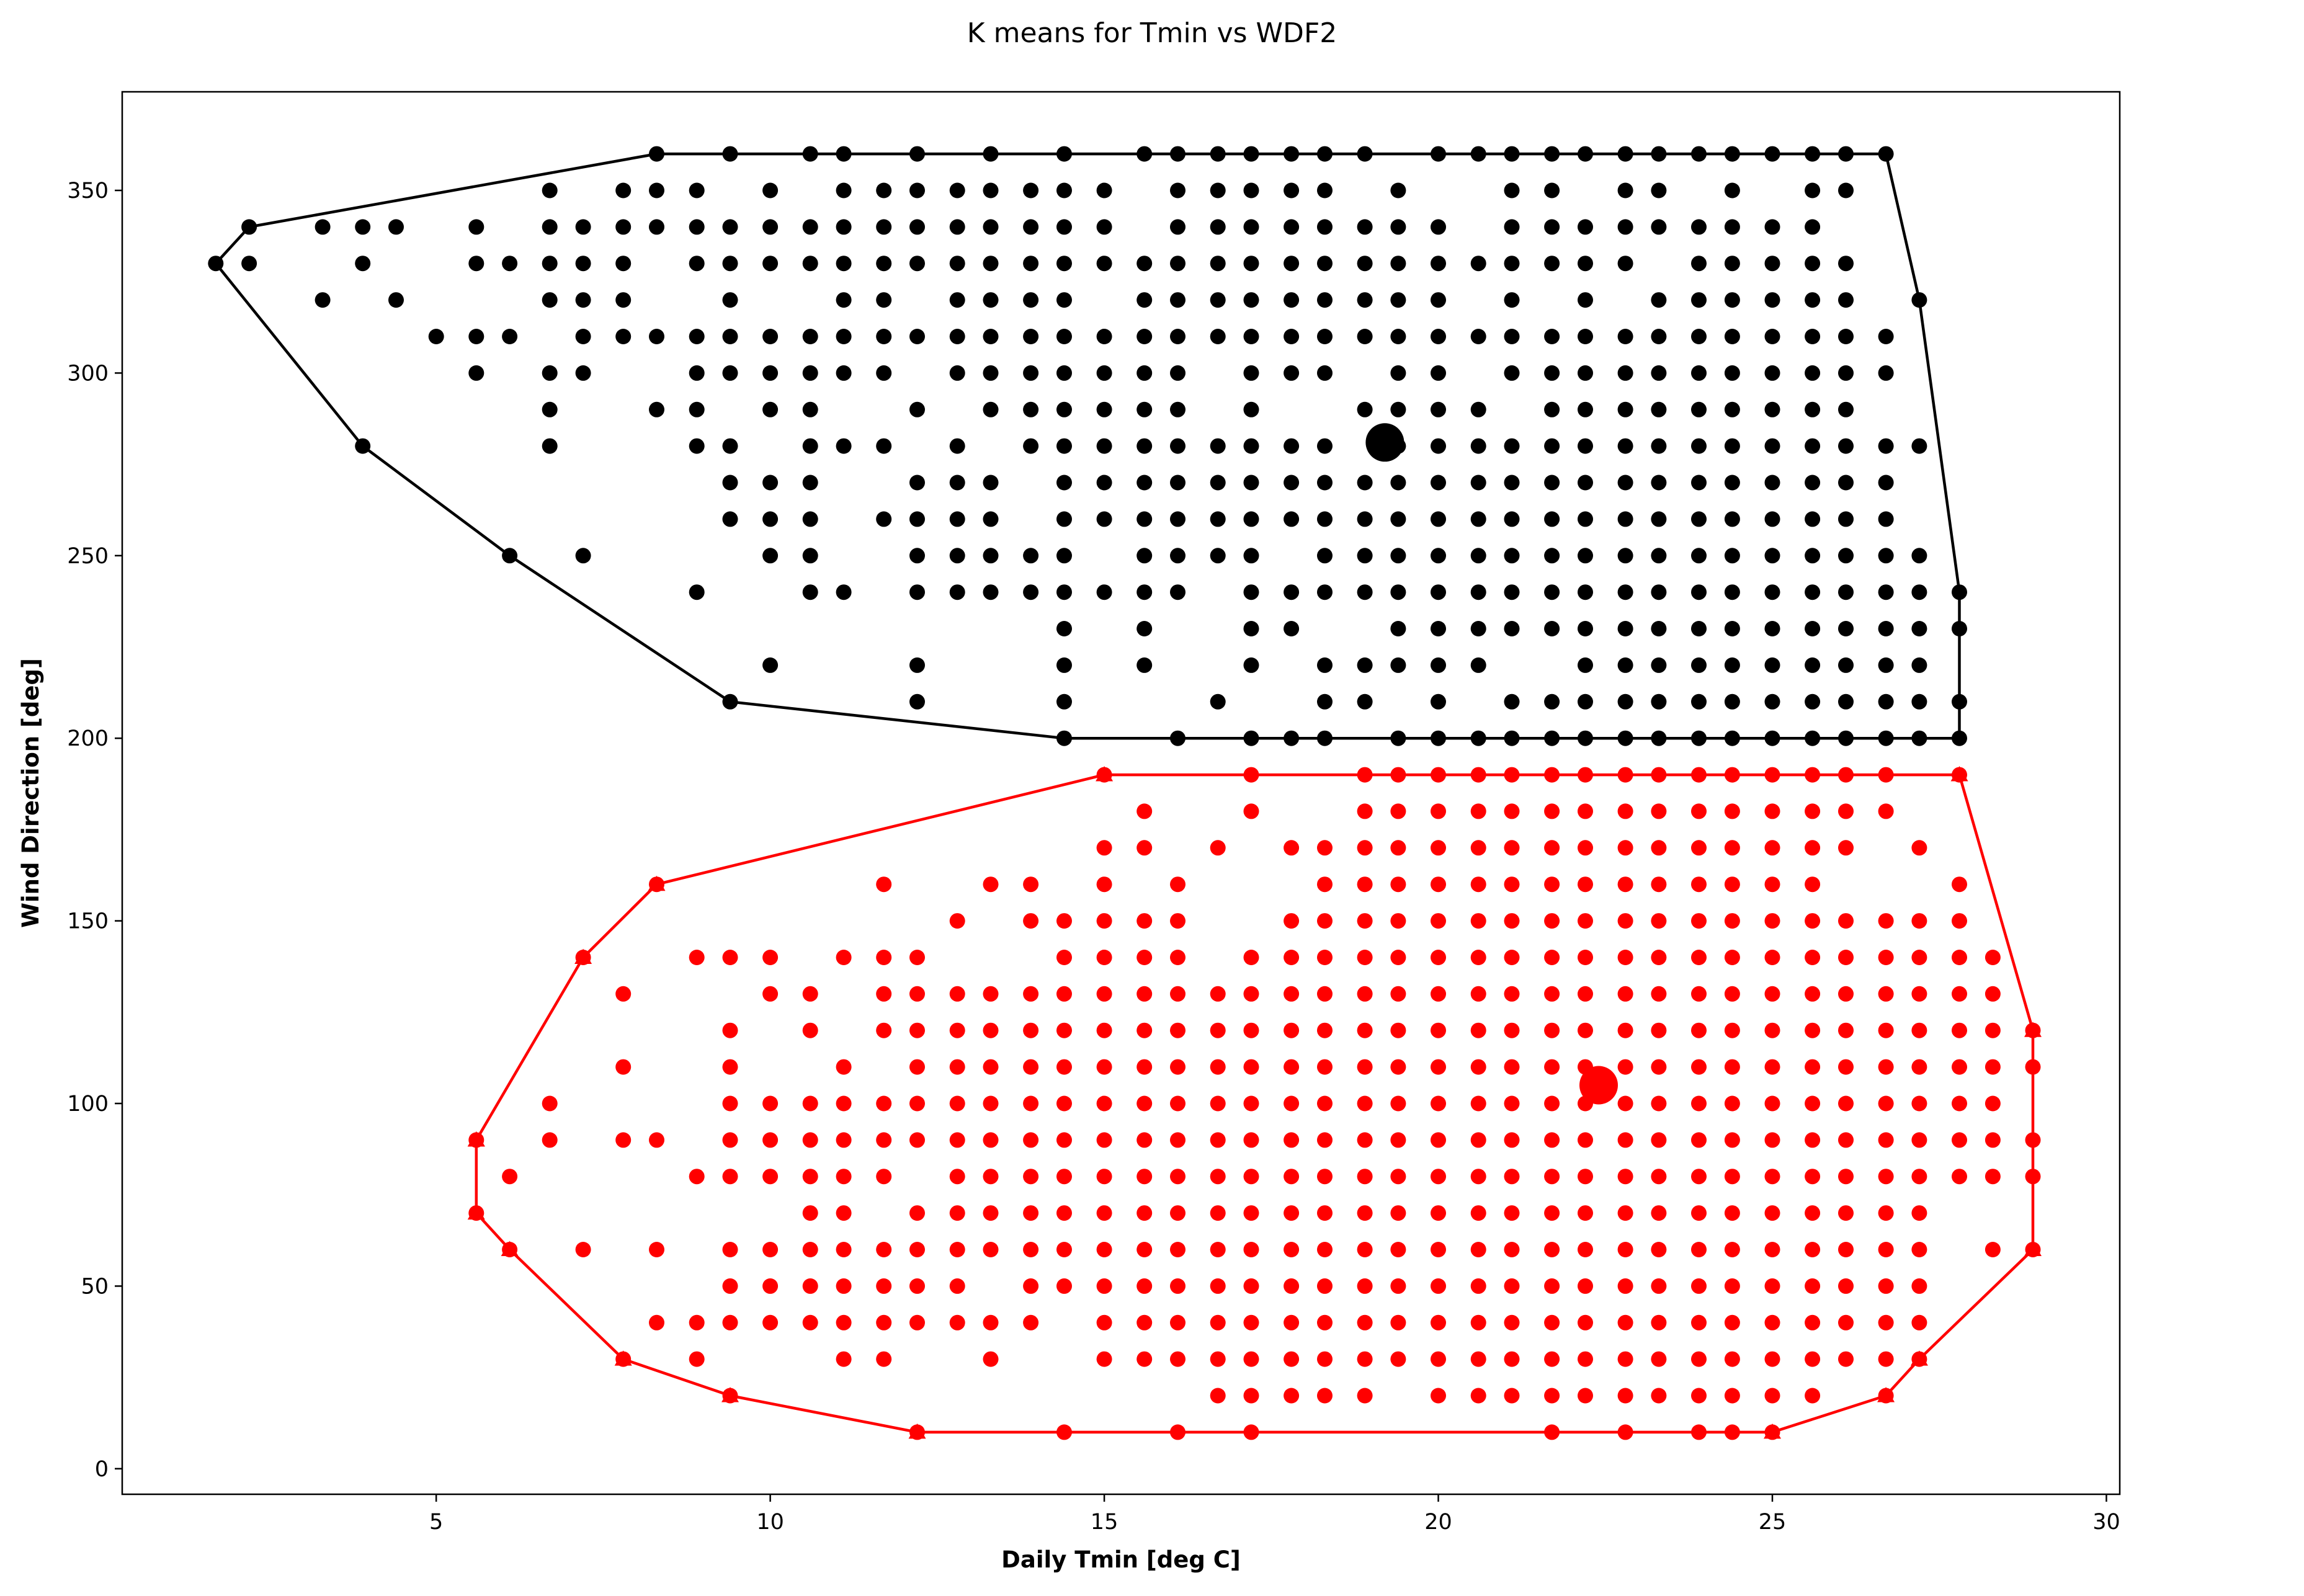 This screenshot has width=2304, height=1596. Describe the element at coordinates (770, 1522) in the screenshot. I see `x-tick-label: 10` at that location.